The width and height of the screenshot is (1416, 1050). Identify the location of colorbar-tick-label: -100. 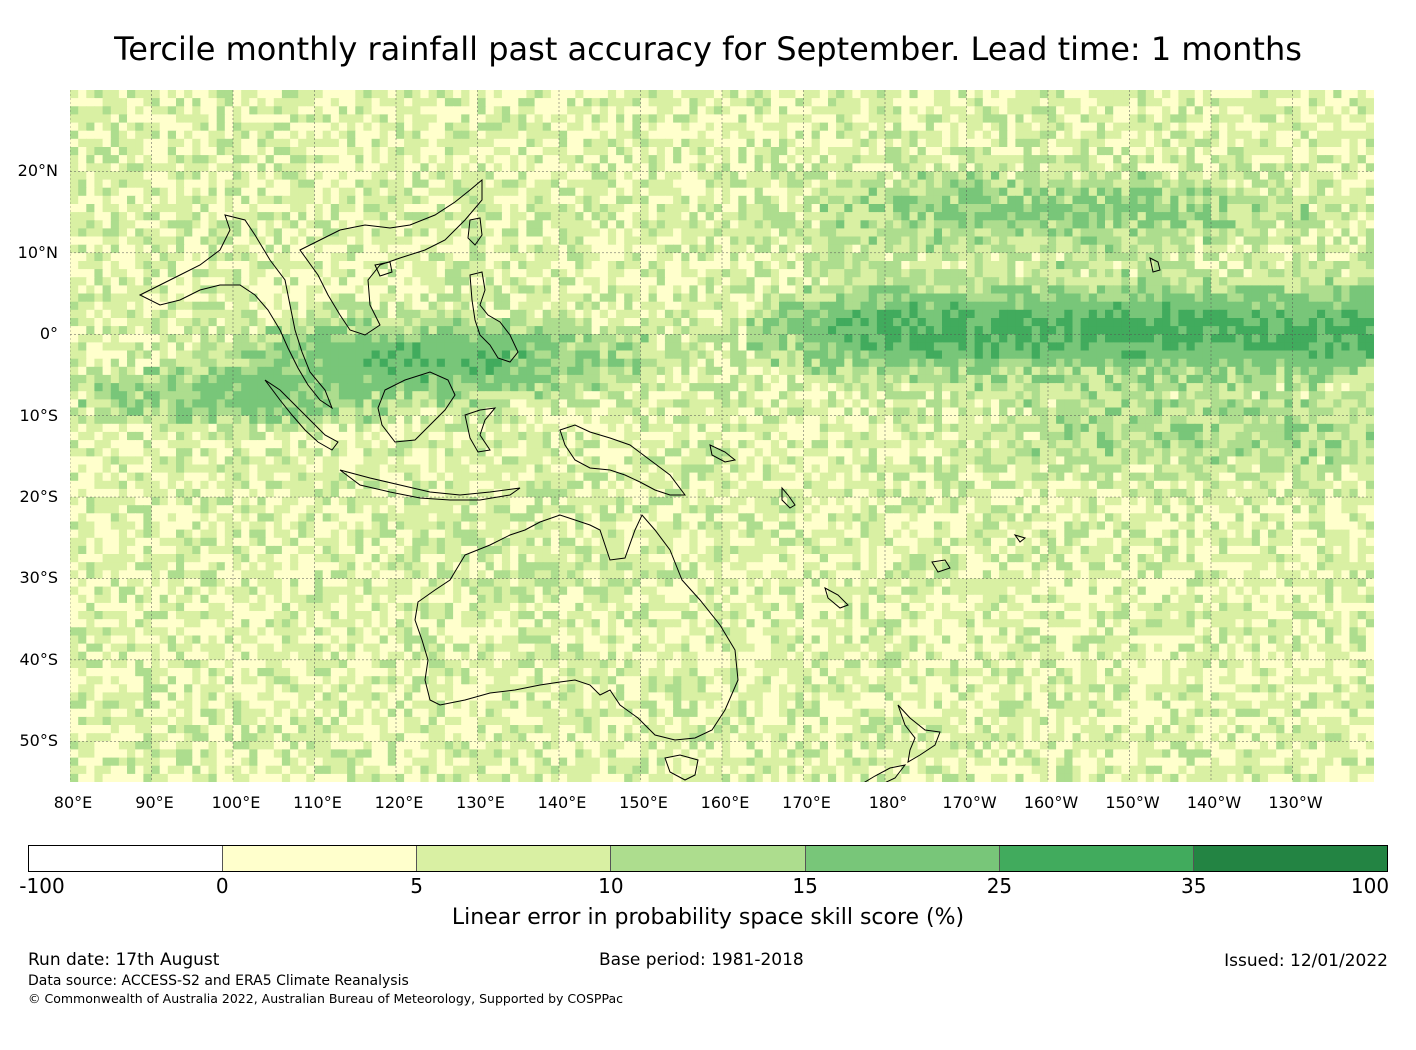
(42, 886).